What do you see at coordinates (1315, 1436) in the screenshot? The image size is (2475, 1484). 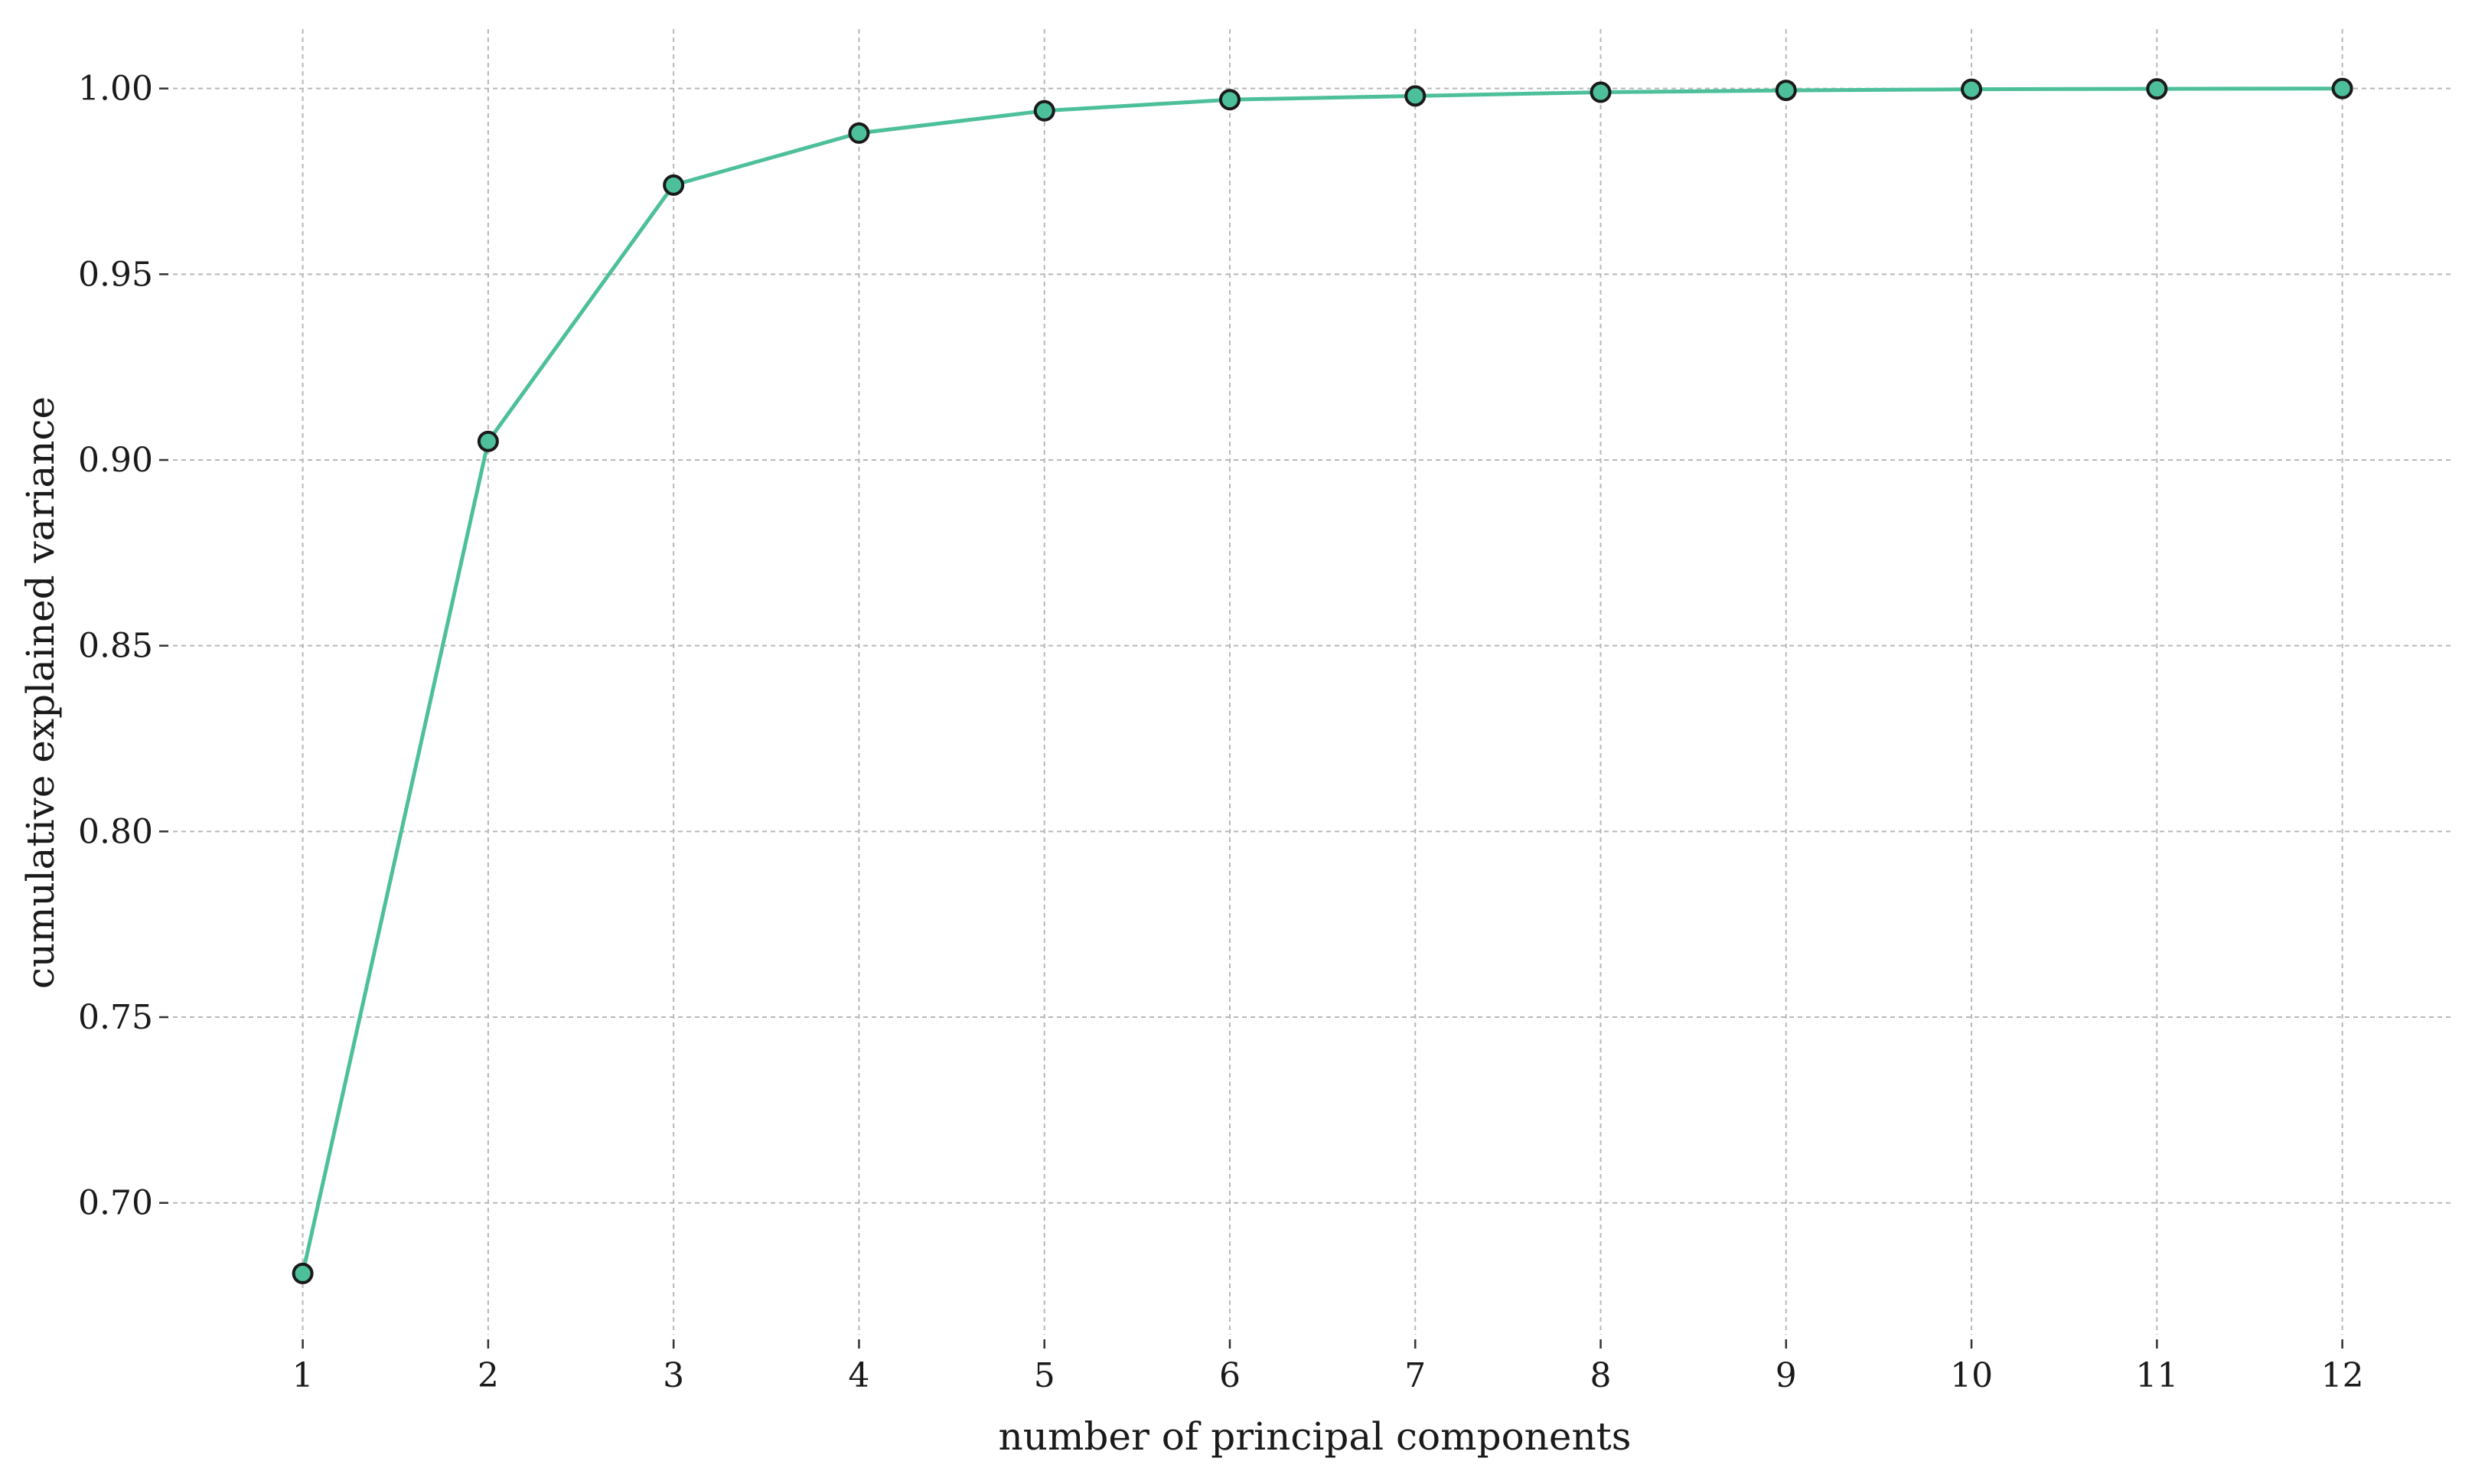 I see `x-axis-title: number of principal components` at bounding box center [1315, 1436].